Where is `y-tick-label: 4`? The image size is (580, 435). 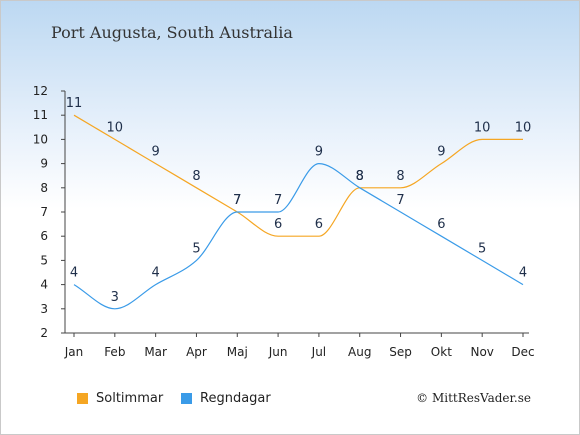
y-tick-label: 4 is located at coordinates (44, 285).